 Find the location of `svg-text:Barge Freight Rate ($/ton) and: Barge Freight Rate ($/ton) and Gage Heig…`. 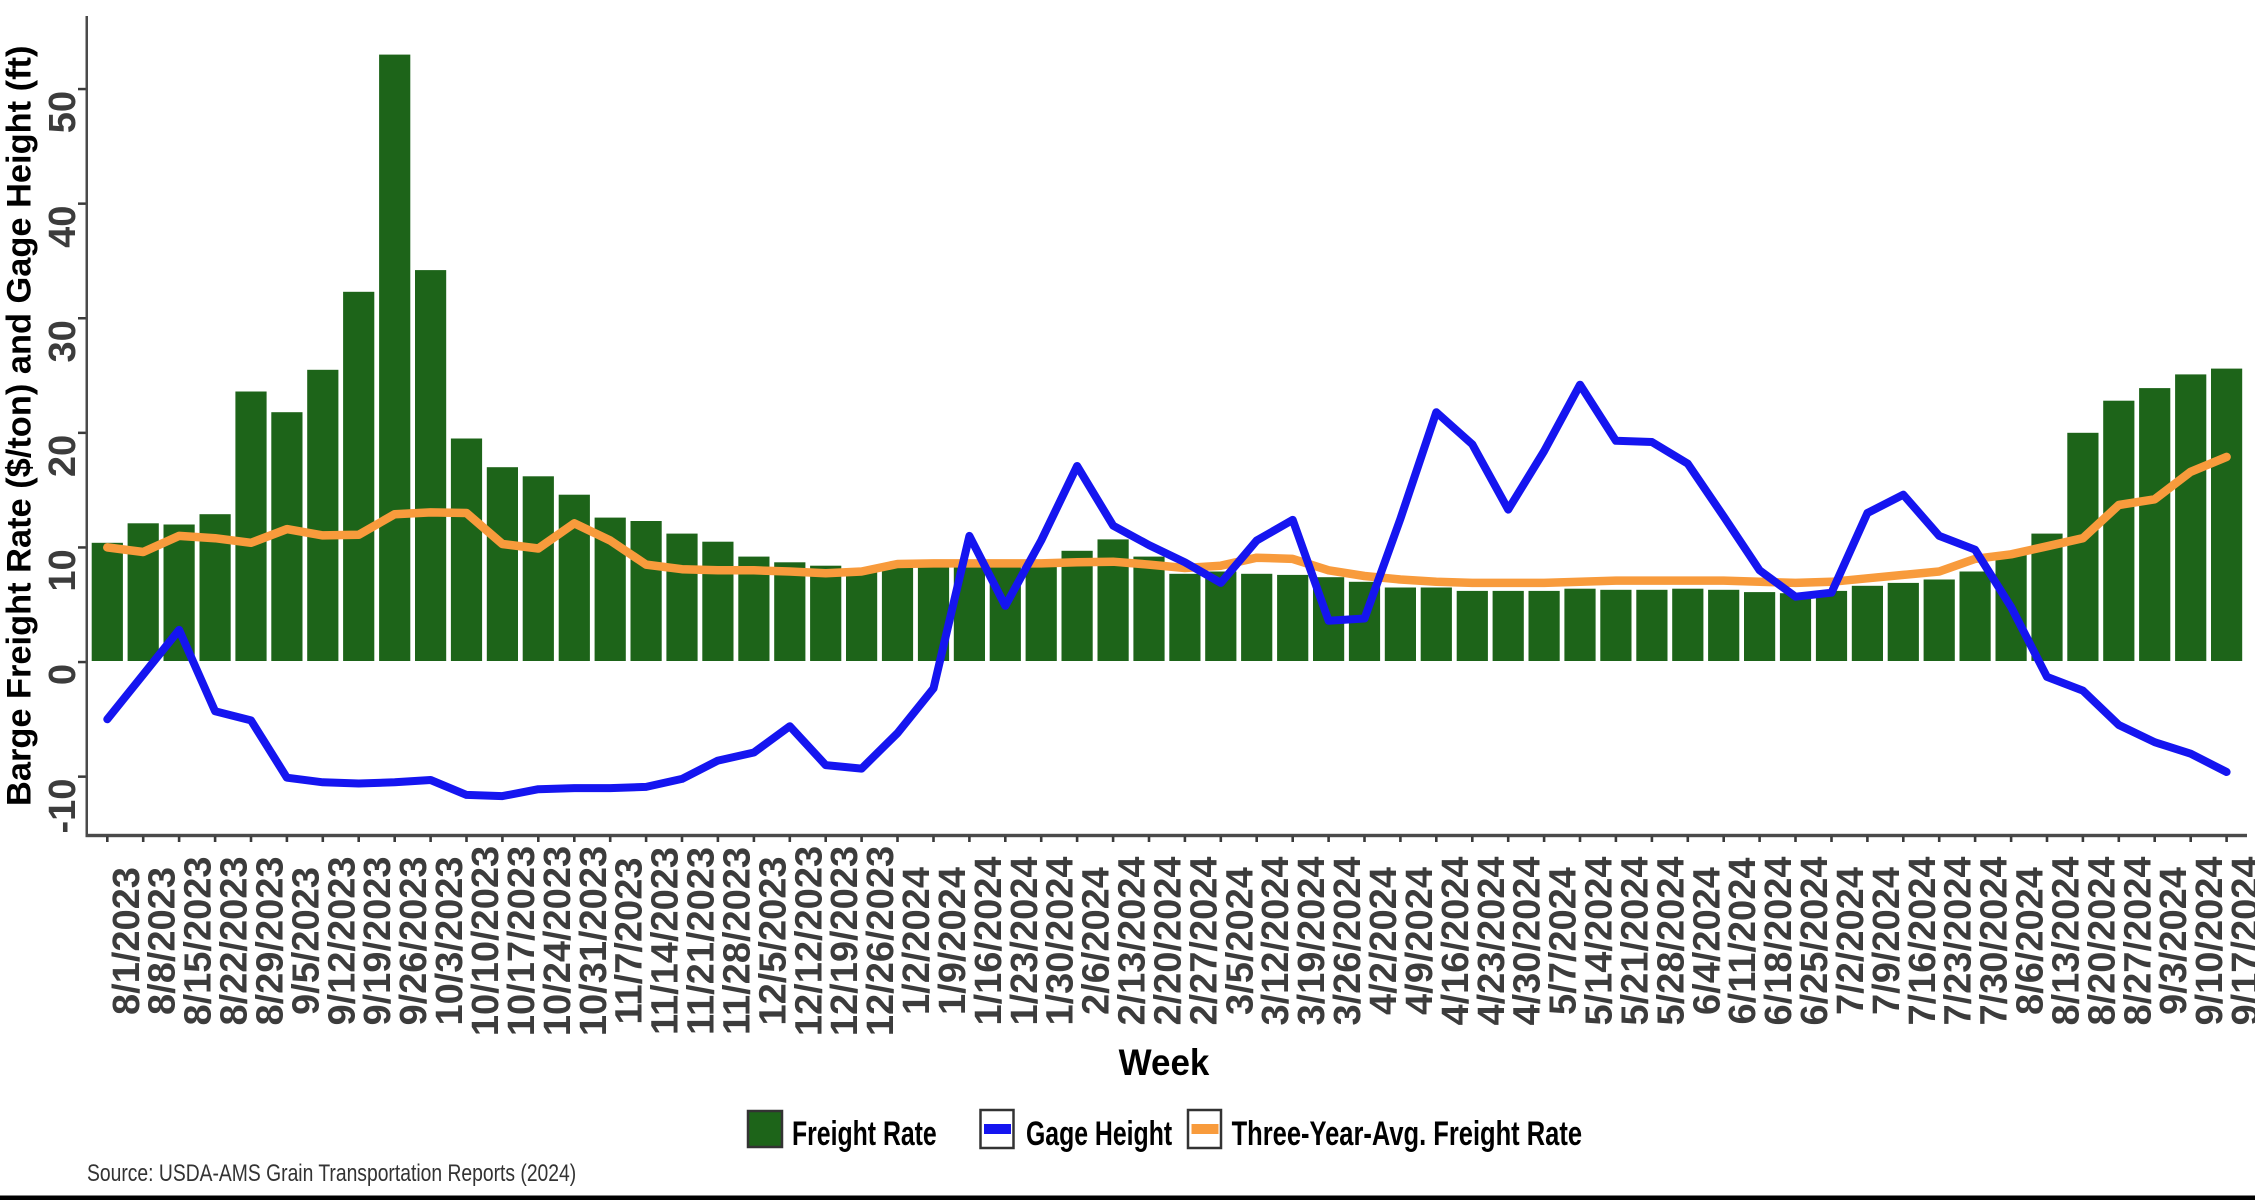

svg-text:Barge Freight Rate ($/ton) and: Barge Freight Rate ($/ton) and Gage Heig… is located at coordinates (20, 426).